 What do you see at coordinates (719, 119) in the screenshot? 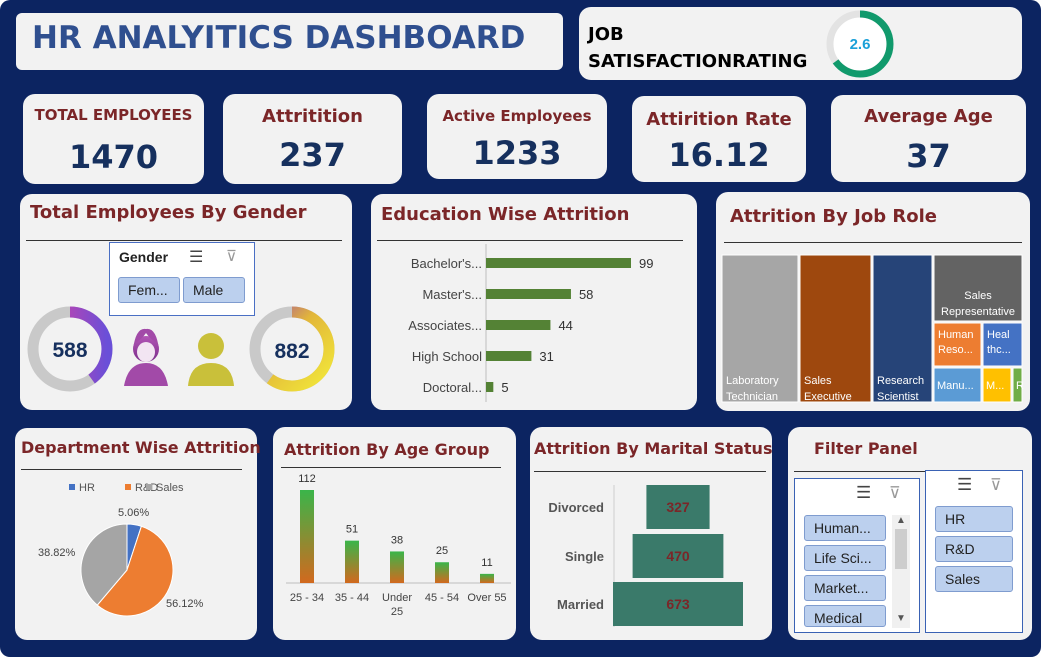
I see `kpi-label: Attirition Rate` at bounding box center [719, 119].